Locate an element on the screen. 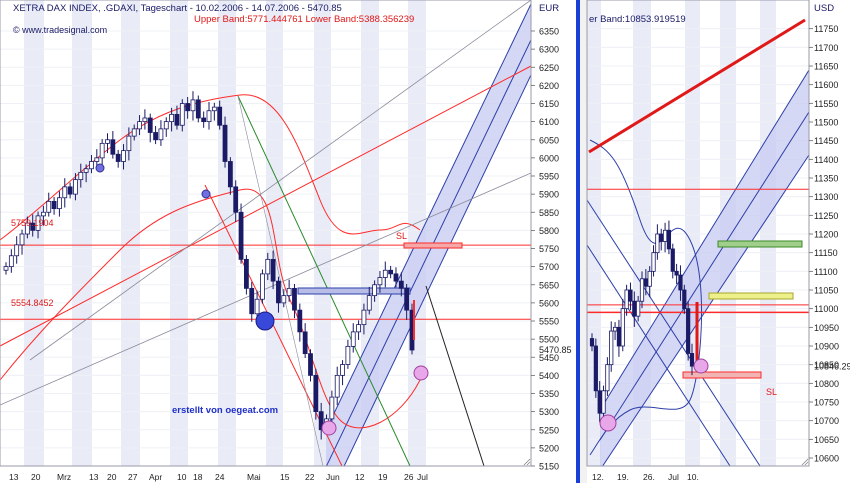 The width and height of the screenshot is (850, 488). y-tick-label: 10950 is located at coordinates (826, 328).